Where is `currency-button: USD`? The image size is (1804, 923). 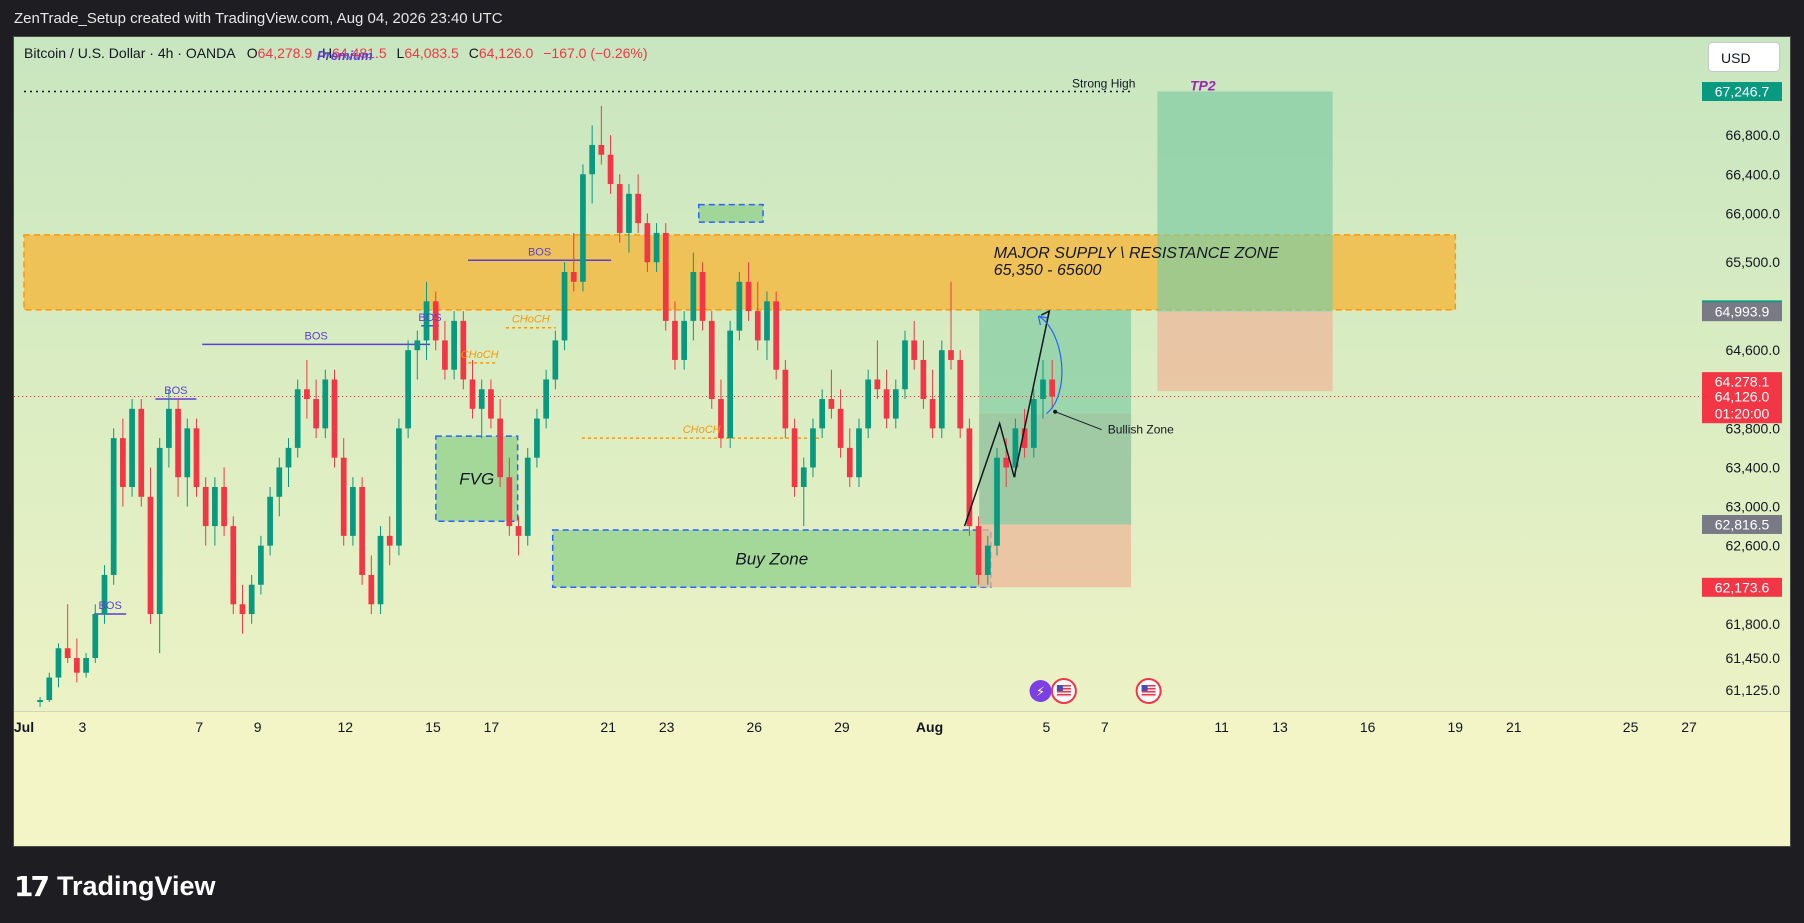 currency-button: USD is located at coordinates (1744, 57).